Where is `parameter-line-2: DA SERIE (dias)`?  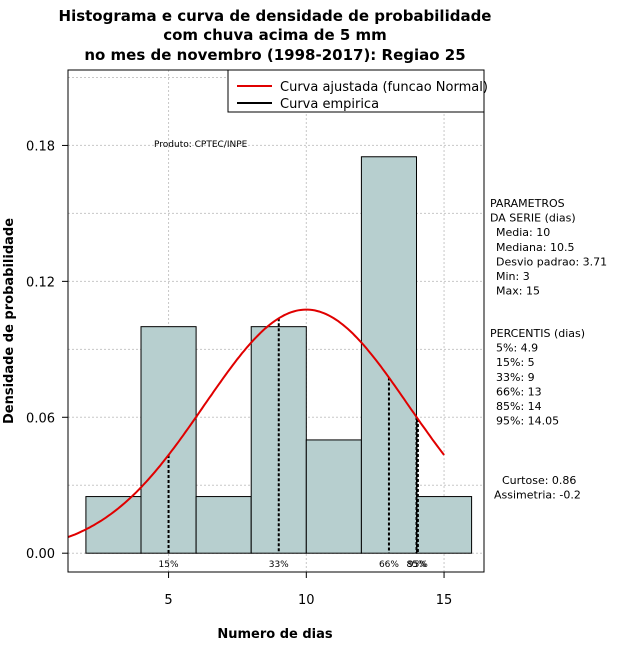 parameter-line-2: DA SERIE (dias) is located at coordinates (533, 218).